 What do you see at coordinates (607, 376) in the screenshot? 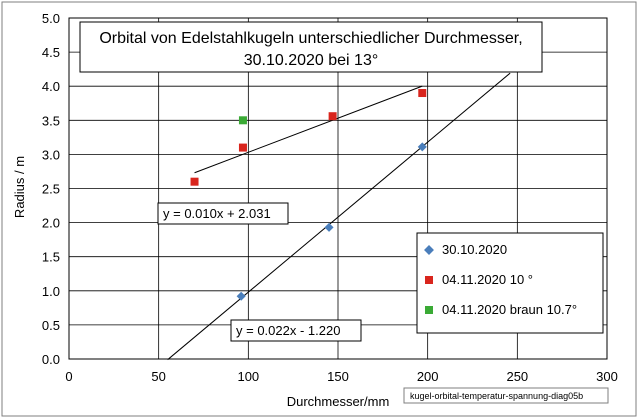
I see `x-tick-label: 300` at bounding box center [607, 376].